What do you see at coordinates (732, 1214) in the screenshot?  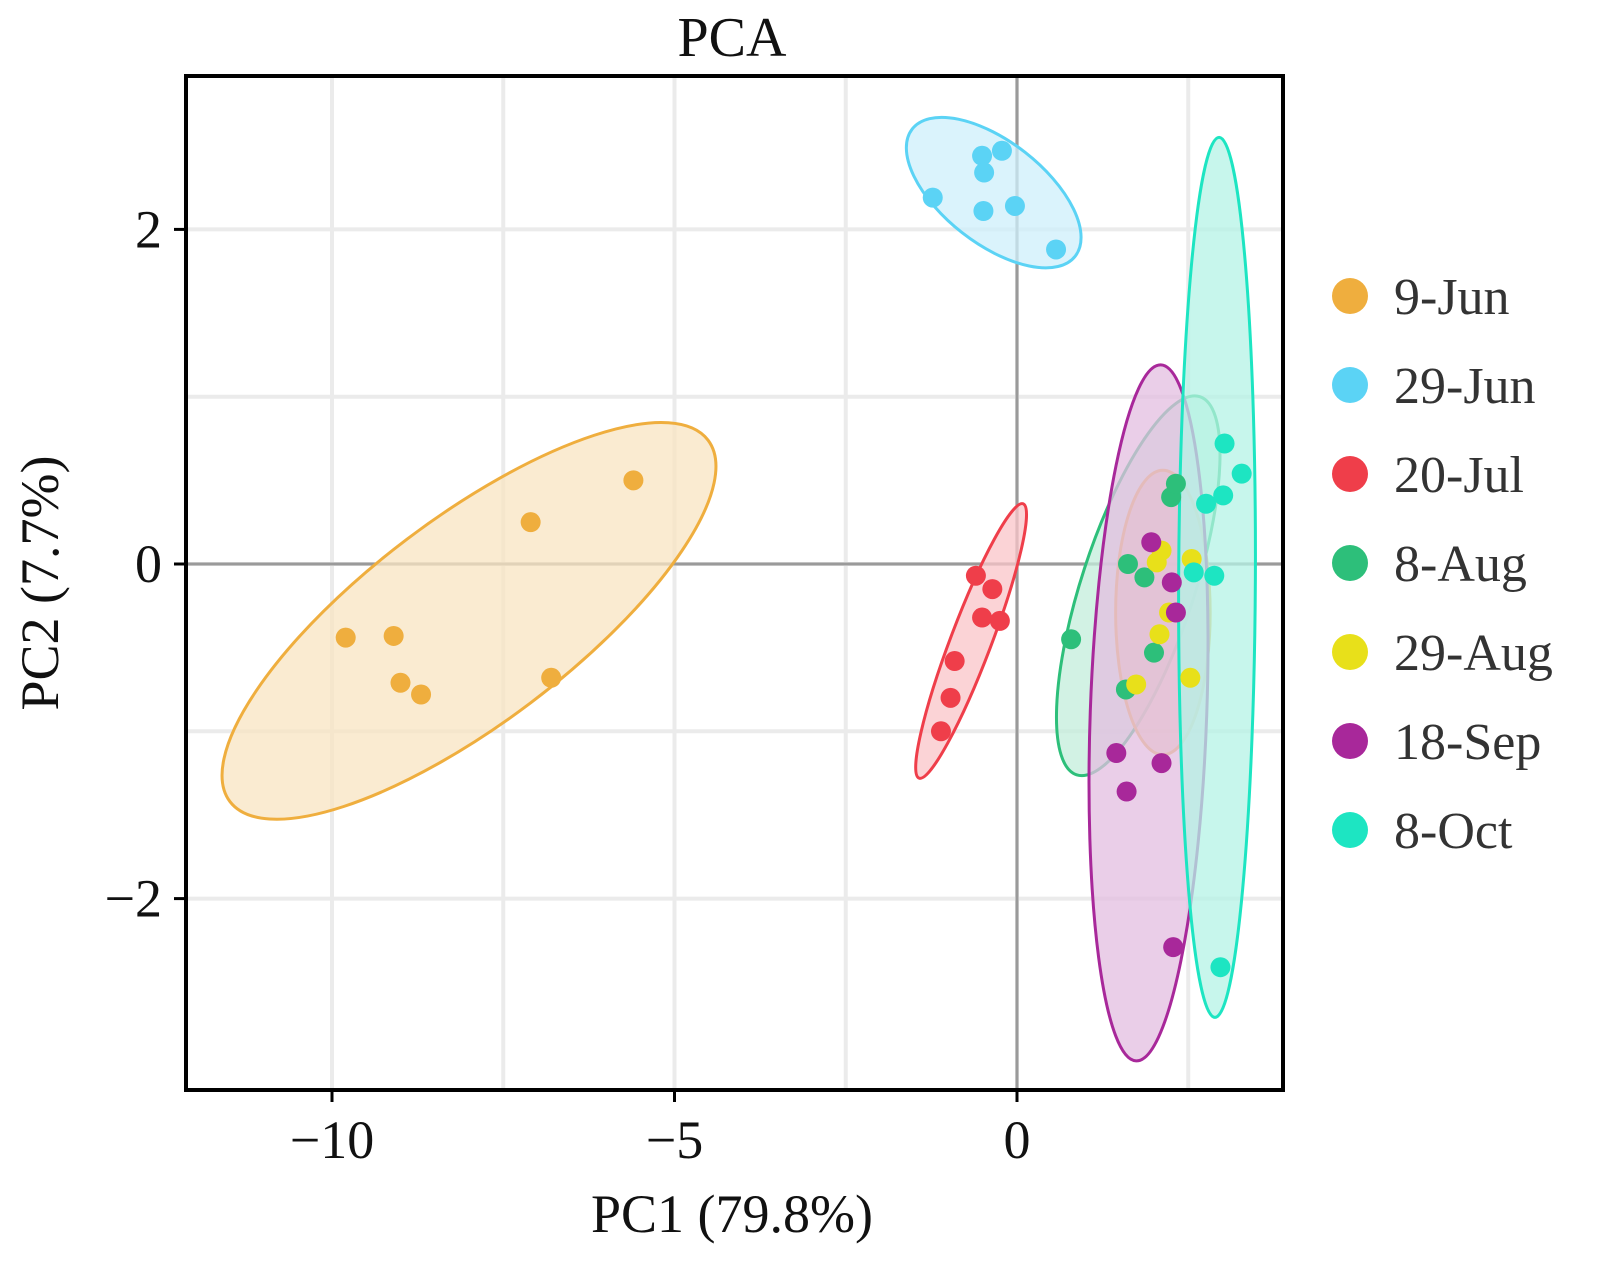 I see `x-axis-title: PC1 (79.8%)` at bounding box center [732, 1214].